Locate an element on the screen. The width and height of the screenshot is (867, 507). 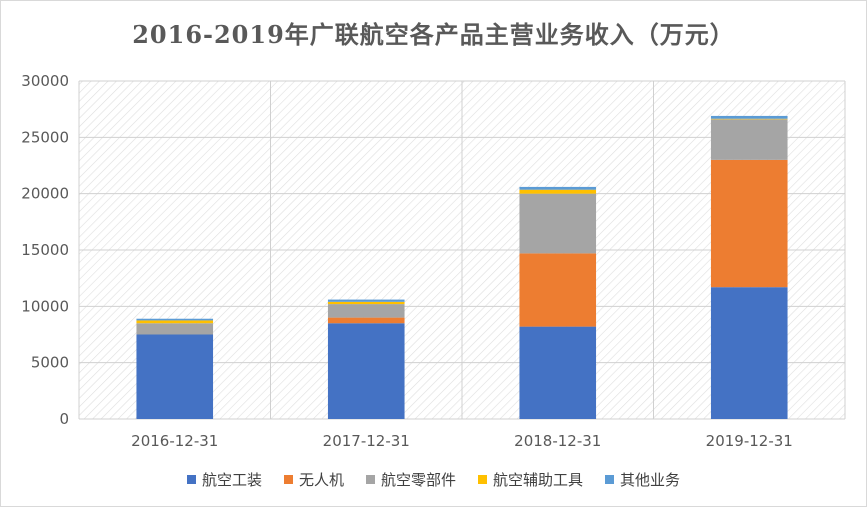
y-tick-label: 20000 is located at coordinates (45, 194).